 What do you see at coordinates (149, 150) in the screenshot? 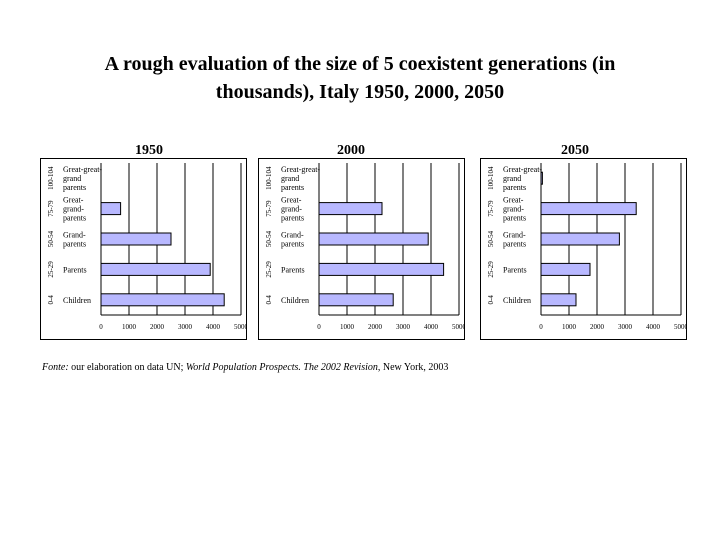
I see `panel-title-1950: 1950` at bounding box center [149, 150].